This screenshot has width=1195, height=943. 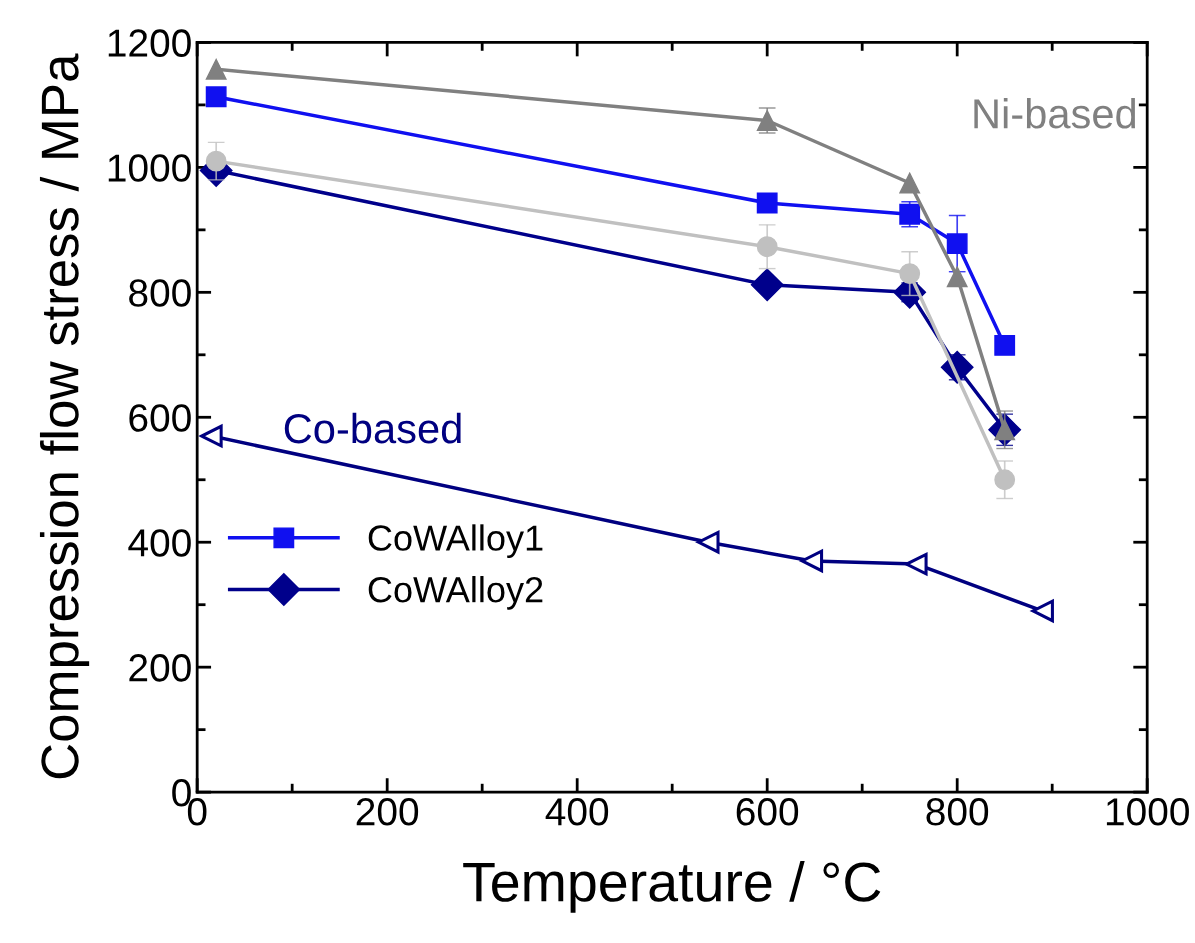 What do you see at coordinates (160, 418) in the screenshot?
I see `y-tick-label: 600` at bounding box center [160, 418].